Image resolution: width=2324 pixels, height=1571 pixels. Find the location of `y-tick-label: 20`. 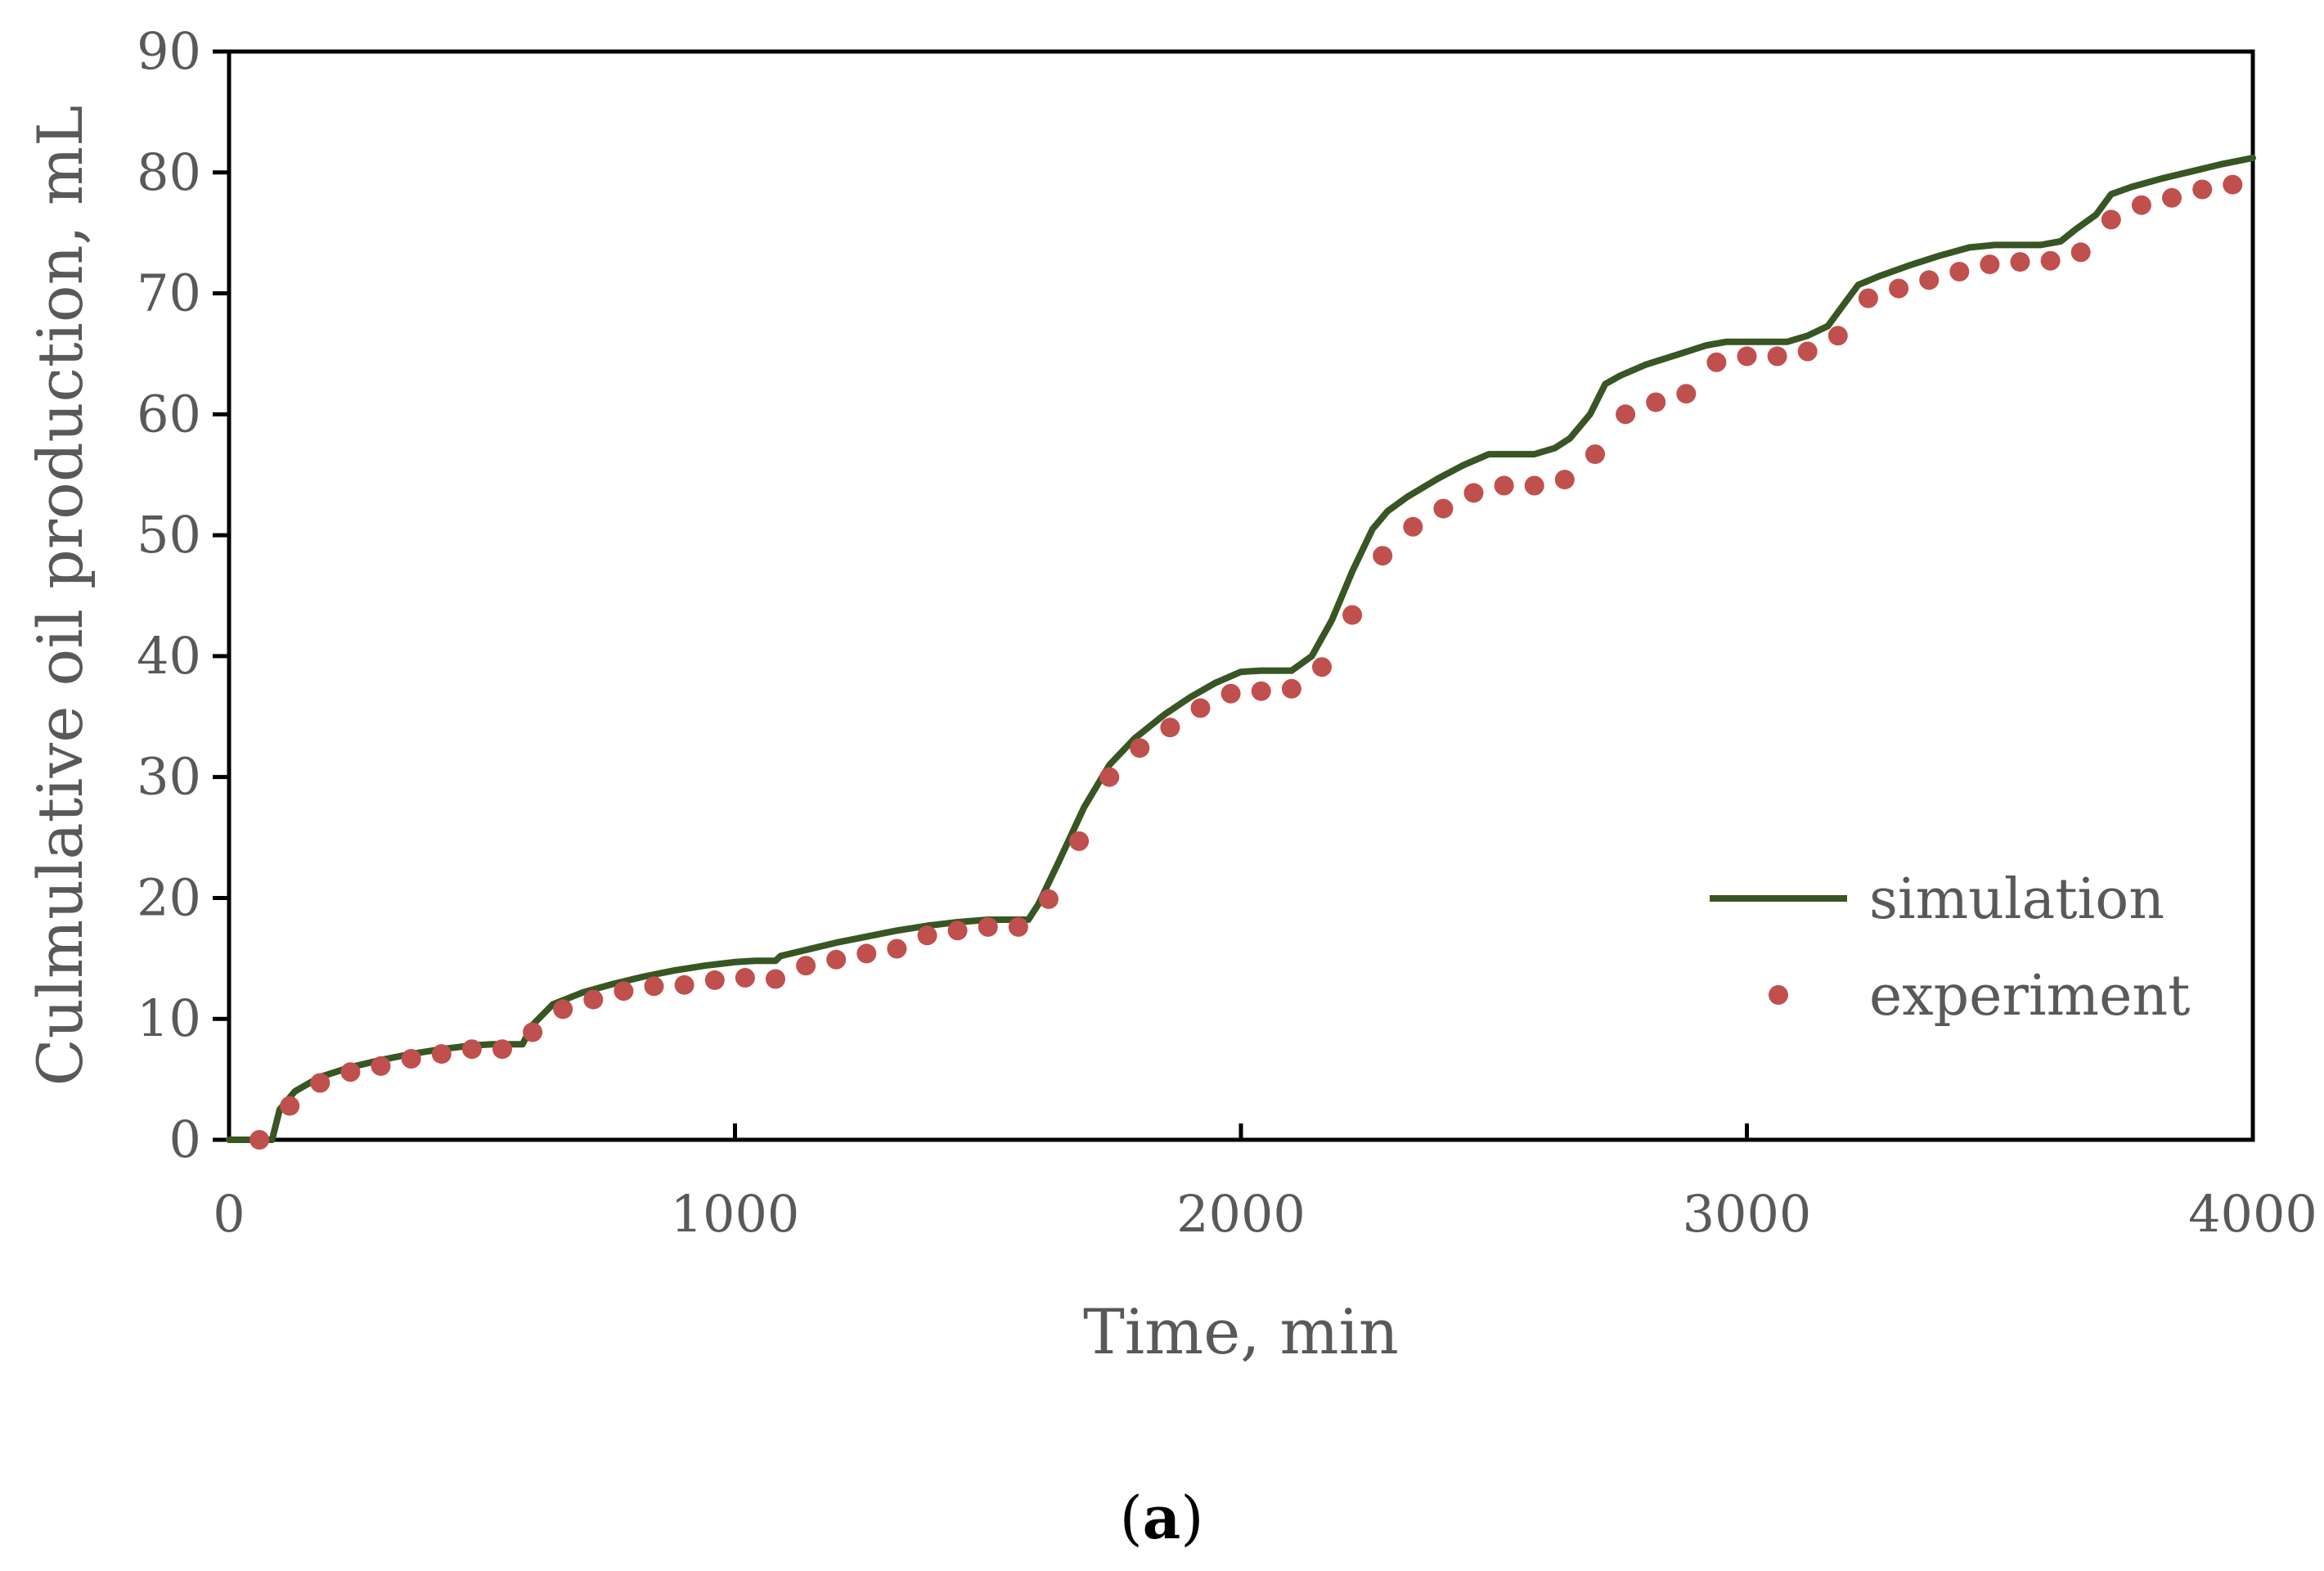

y-tick-label: 20 is located at coordinates (169, 897).